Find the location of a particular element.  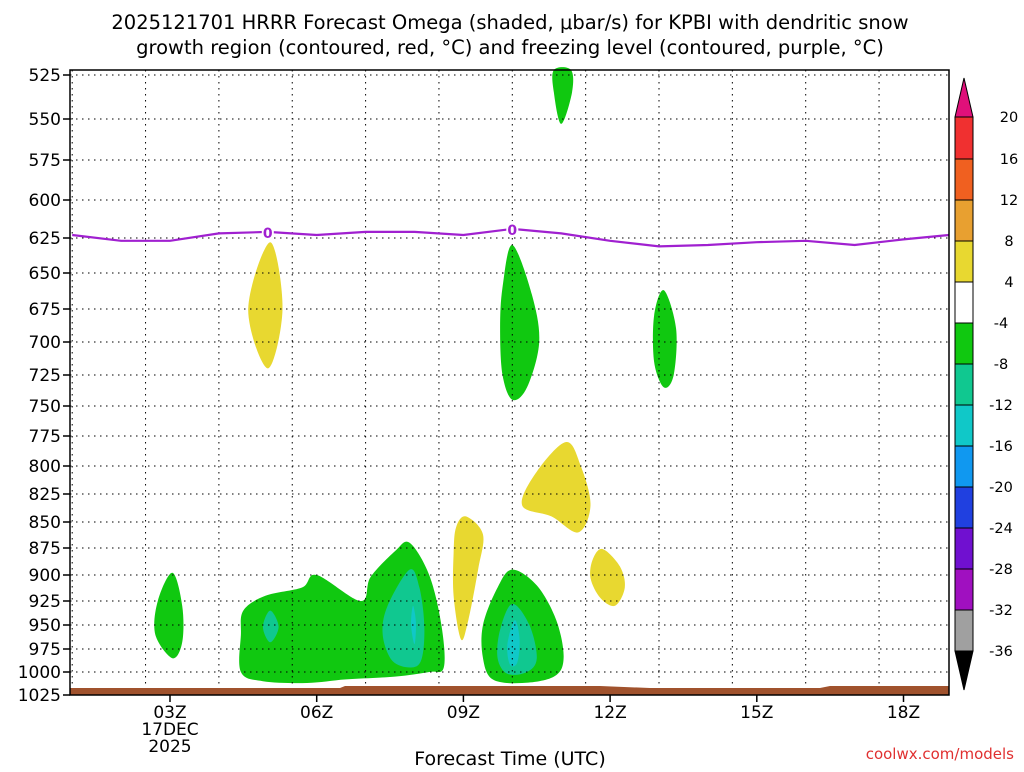

y-tick-label: 1000 is located at coordinates (39, 673).